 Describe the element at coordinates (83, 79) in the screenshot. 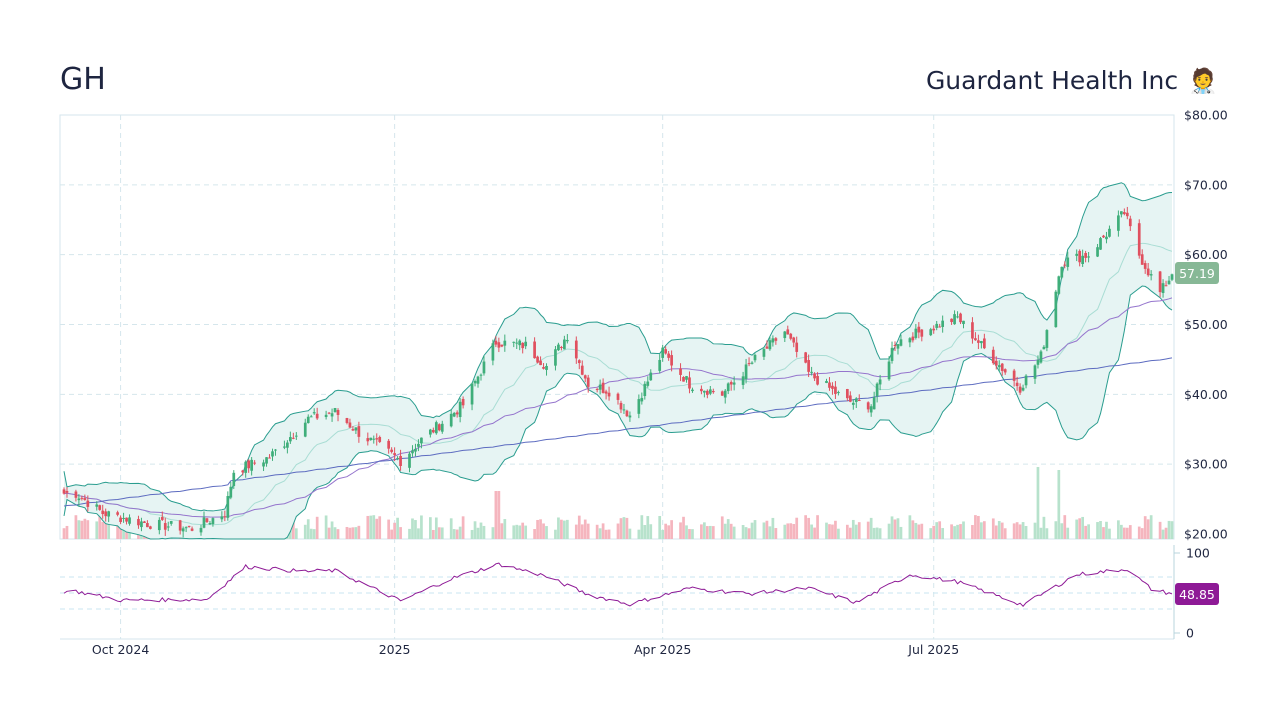

I see `ticker-symbol: GH` at that location.